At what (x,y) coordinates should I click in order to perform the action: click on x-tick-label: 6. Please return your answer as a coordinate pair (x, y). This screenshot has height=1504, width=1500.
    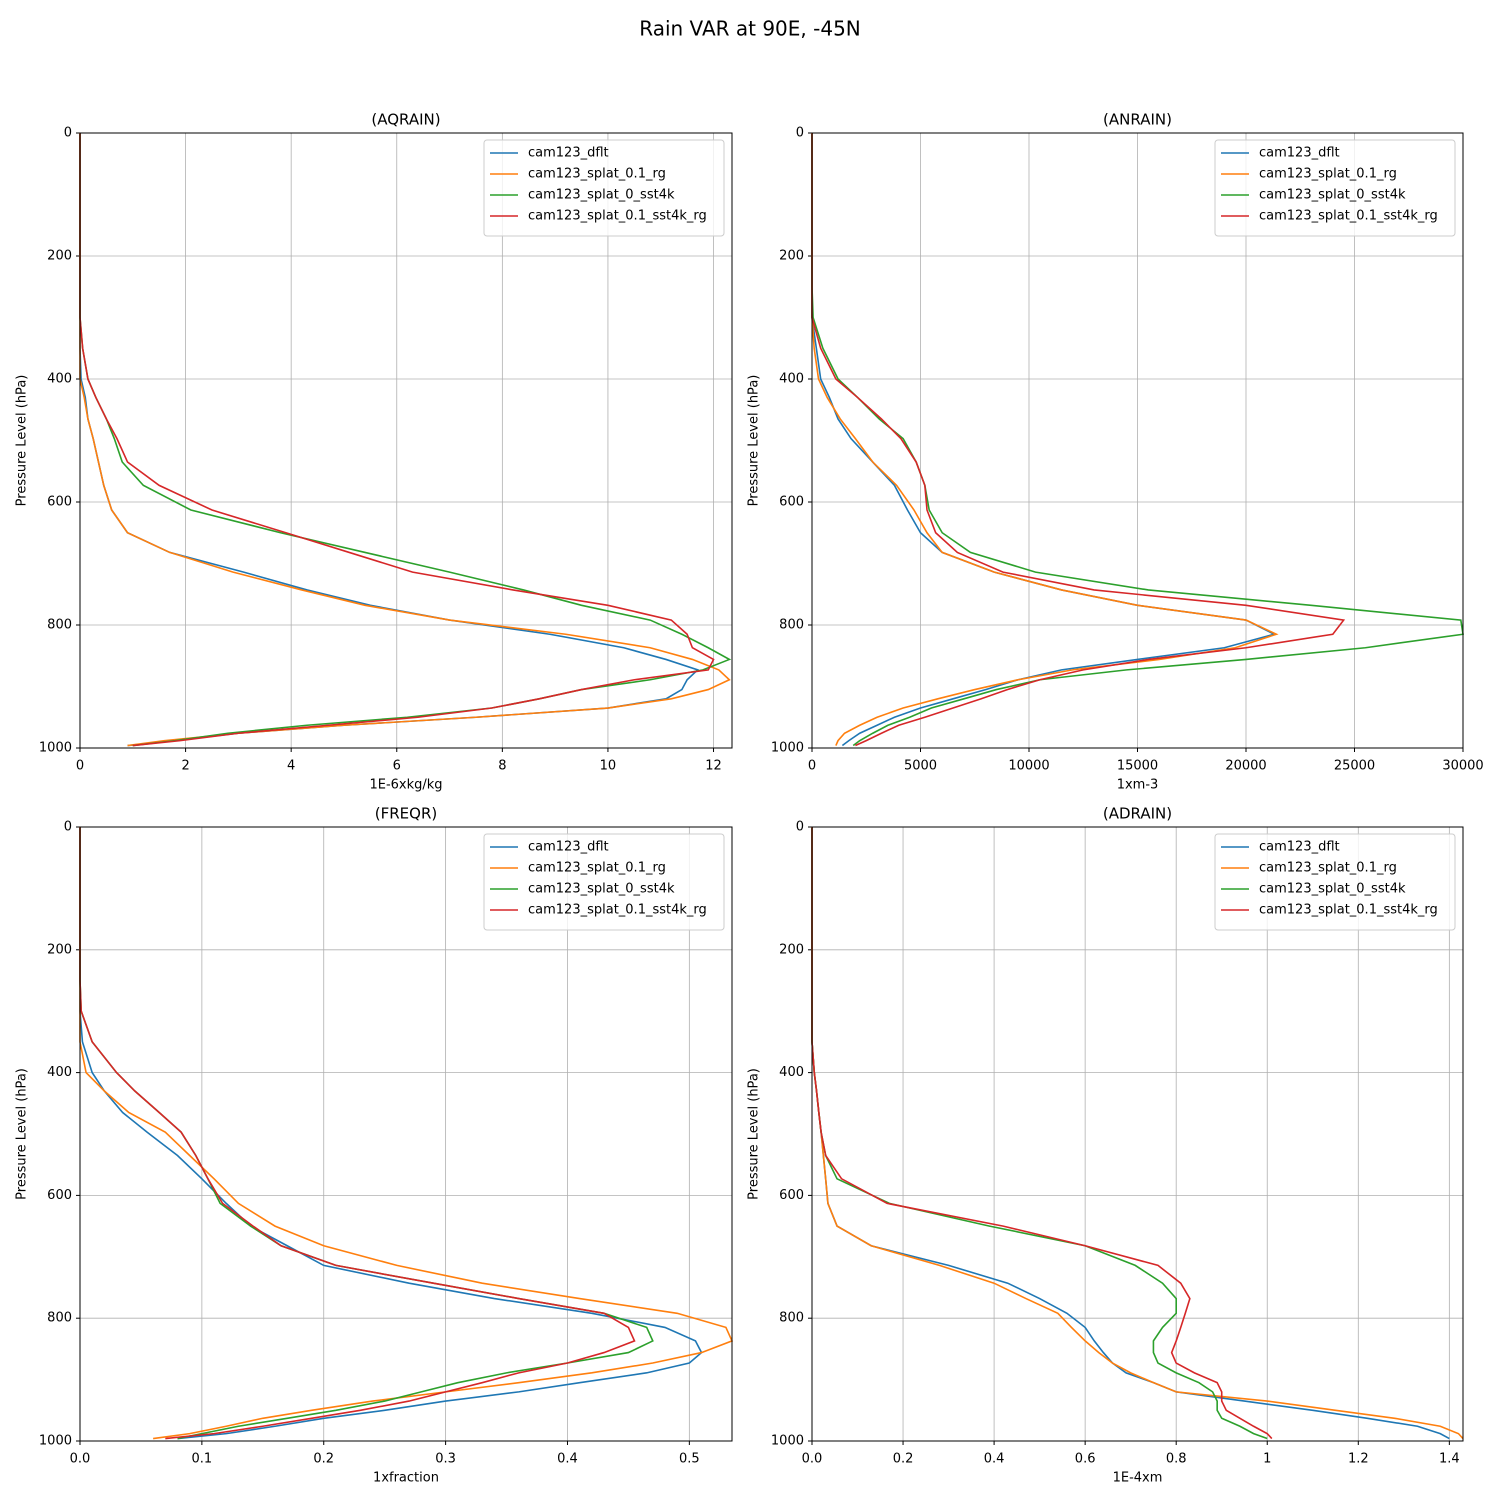
    Looking at the image, I should click on (397, 766).